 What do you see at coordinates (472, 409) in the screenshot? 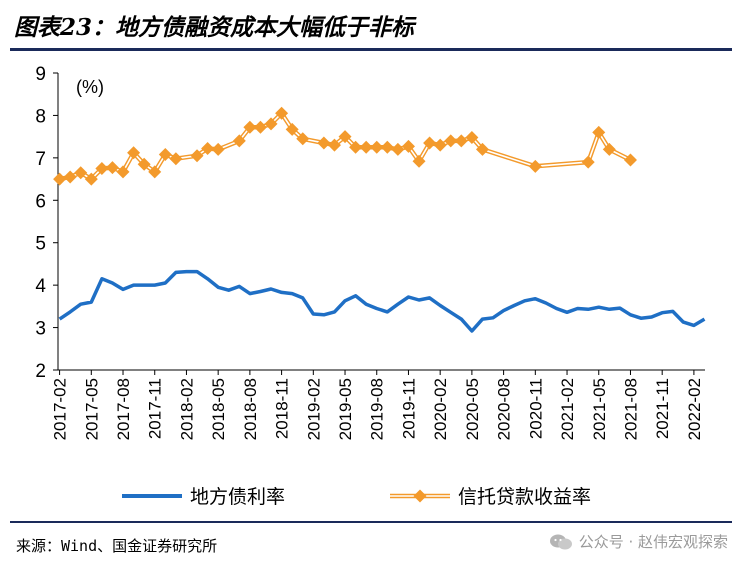
I see `x-tick-label: 2020-05` at bounding box center [472, 409].